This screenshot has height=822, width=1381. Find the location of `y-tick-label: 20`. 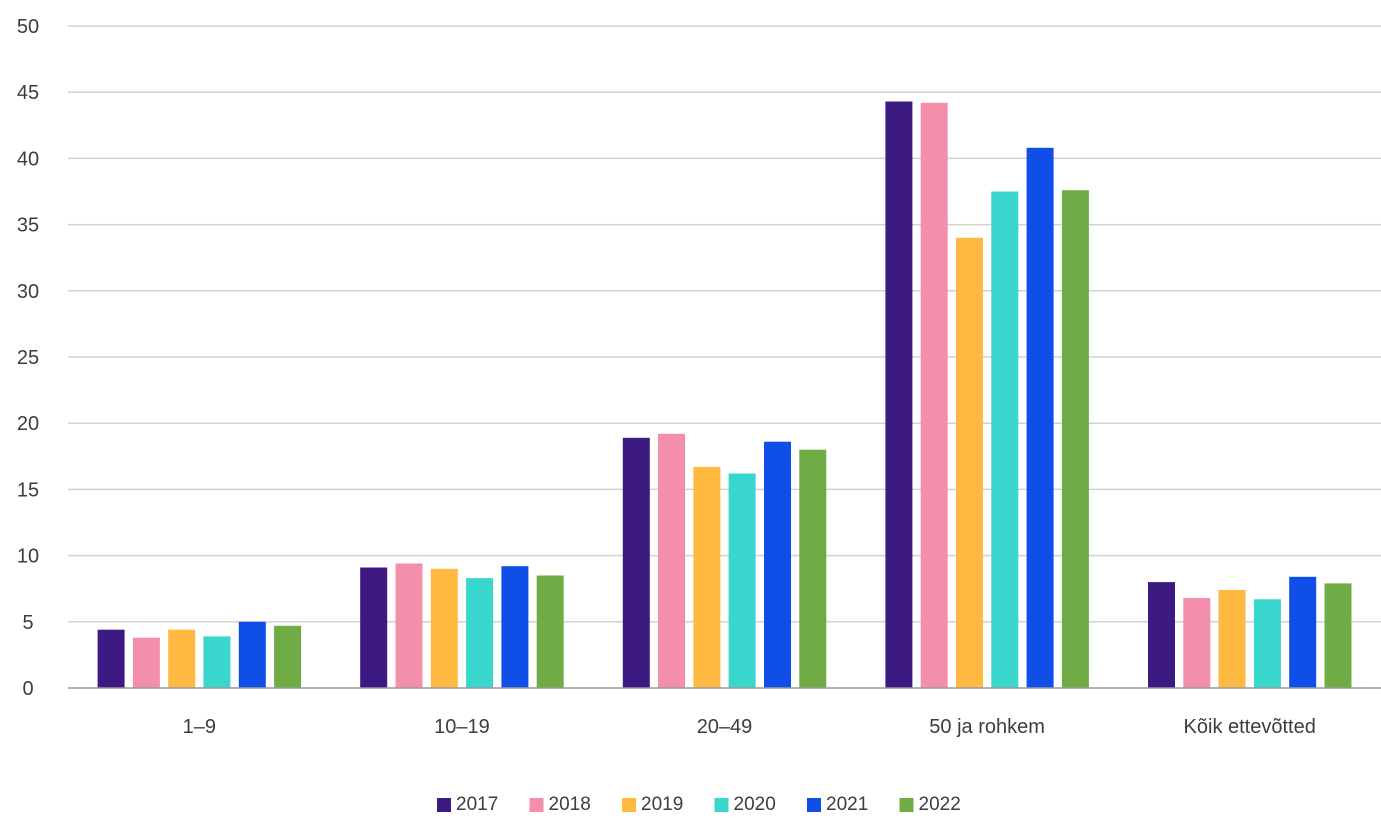

y-tick-label: 20 is located at coordinates (28, 424).